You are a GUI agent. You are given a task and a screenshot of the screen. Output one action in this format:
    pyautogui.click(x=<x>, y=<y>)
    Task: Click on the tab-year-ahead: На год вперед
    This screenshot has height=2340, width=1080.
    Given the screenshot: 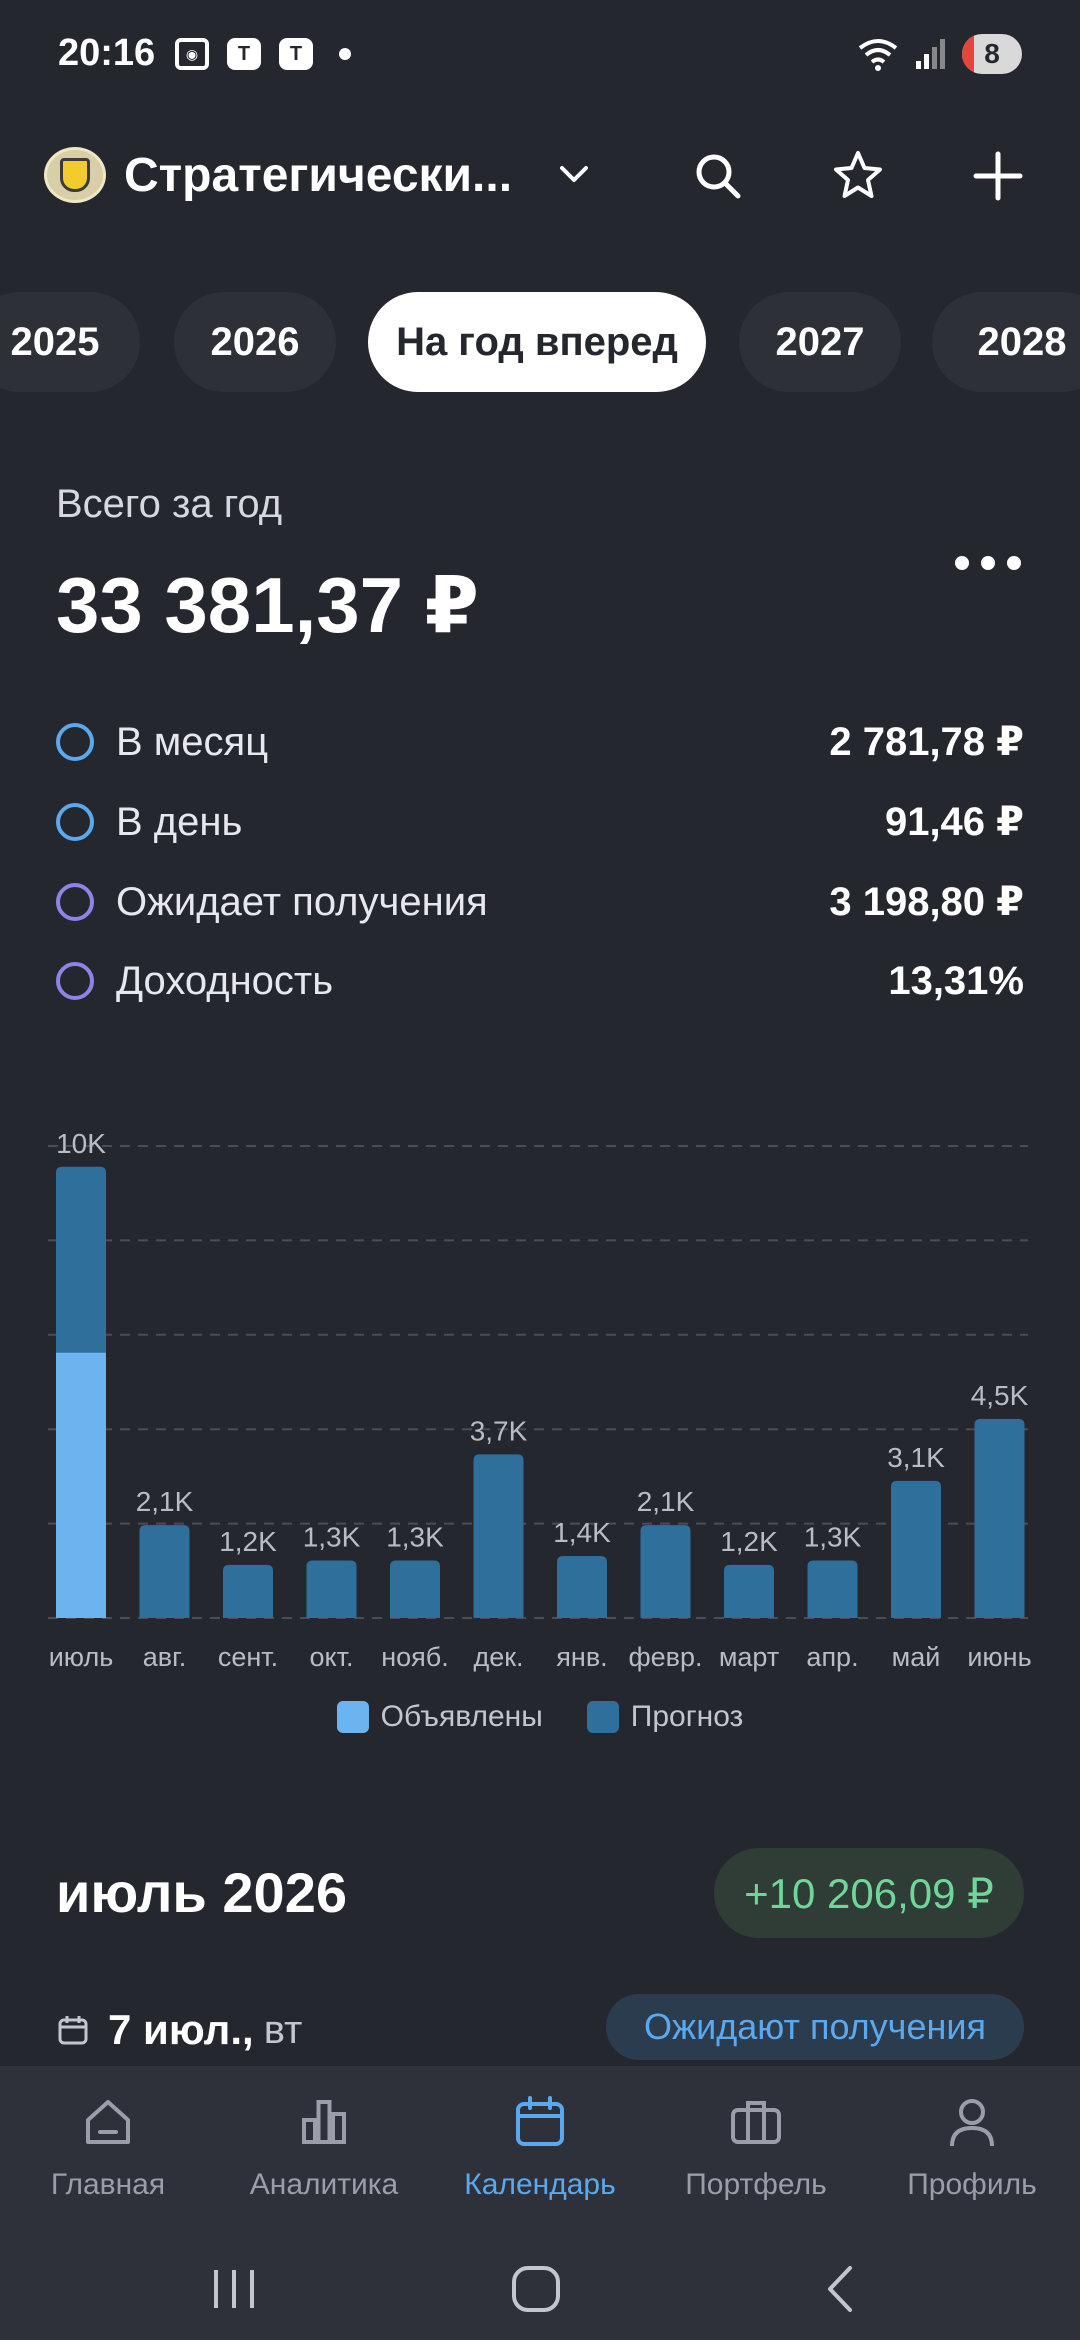 What is the action you would take?
    pyautogui.click(x=537, y=342)
    